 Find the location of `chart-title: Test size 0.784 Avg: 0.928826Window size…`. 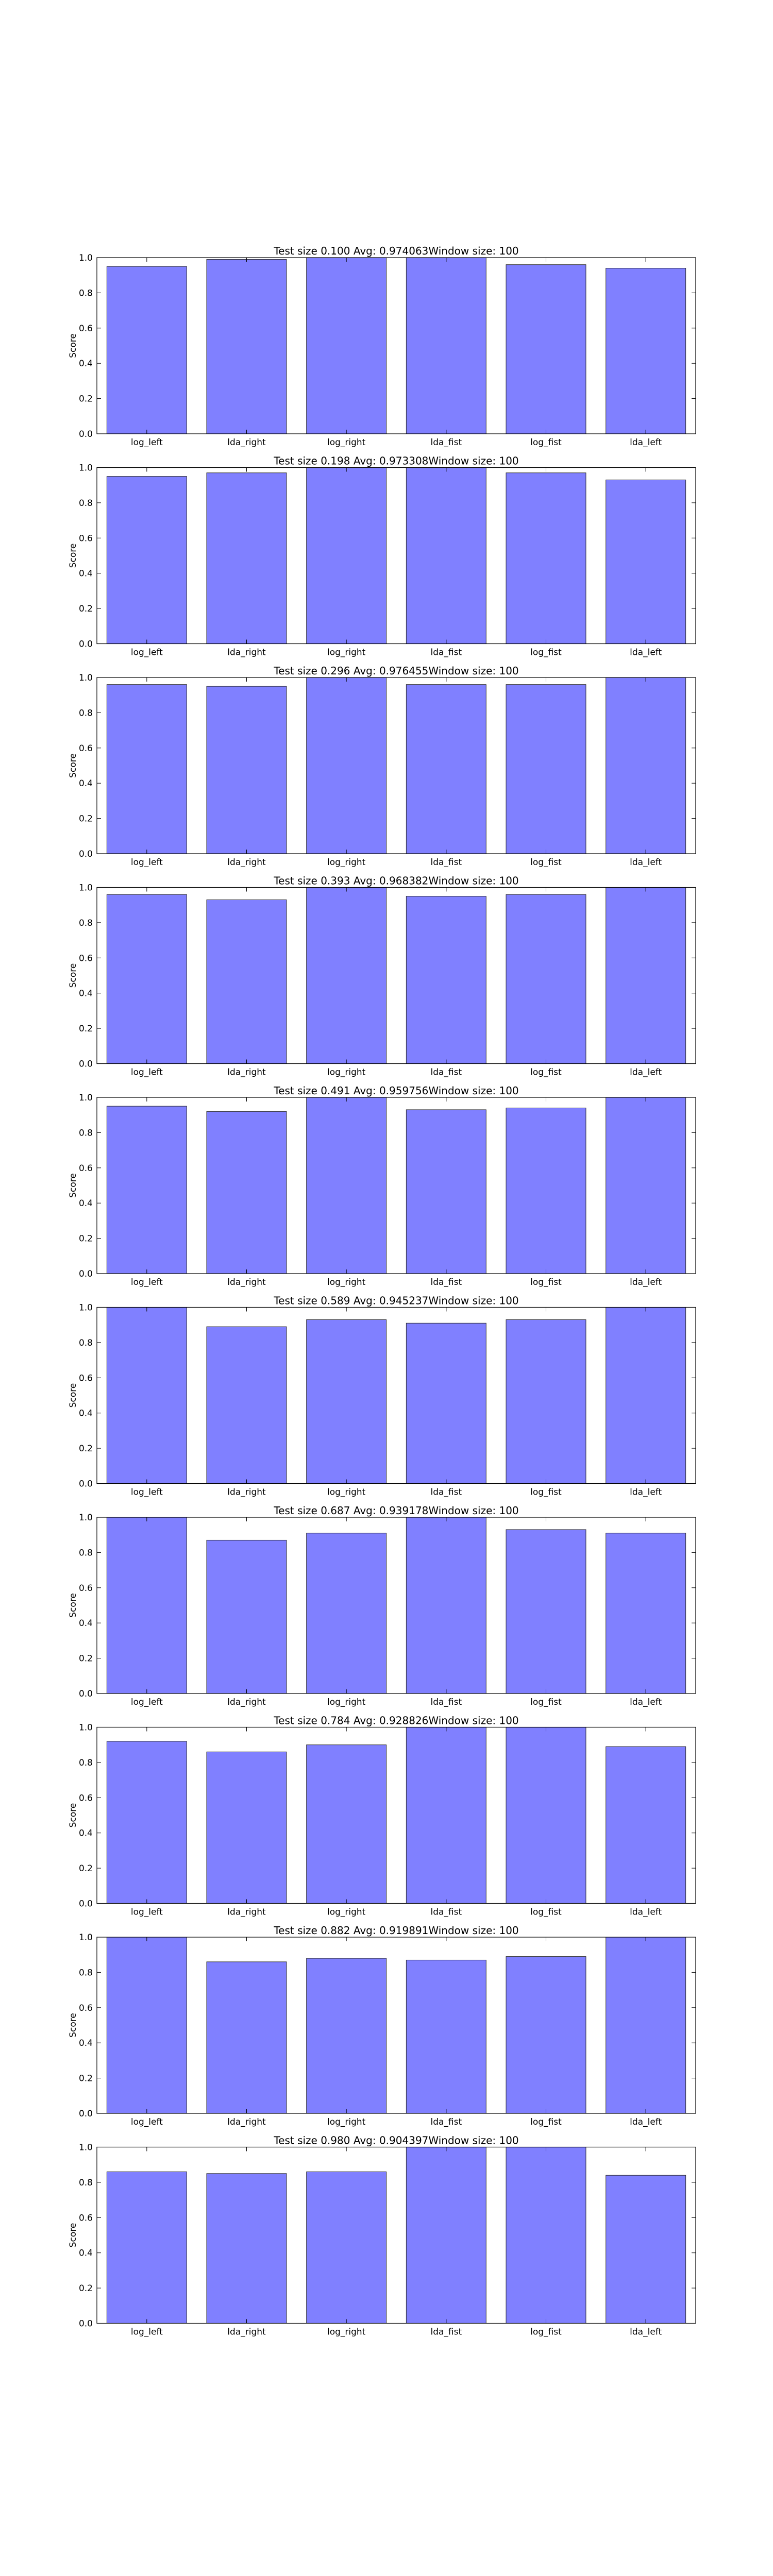

chart-title: Test size 0.784 Avg: 0.928826Window size… is located at coordinates (395, 1721).